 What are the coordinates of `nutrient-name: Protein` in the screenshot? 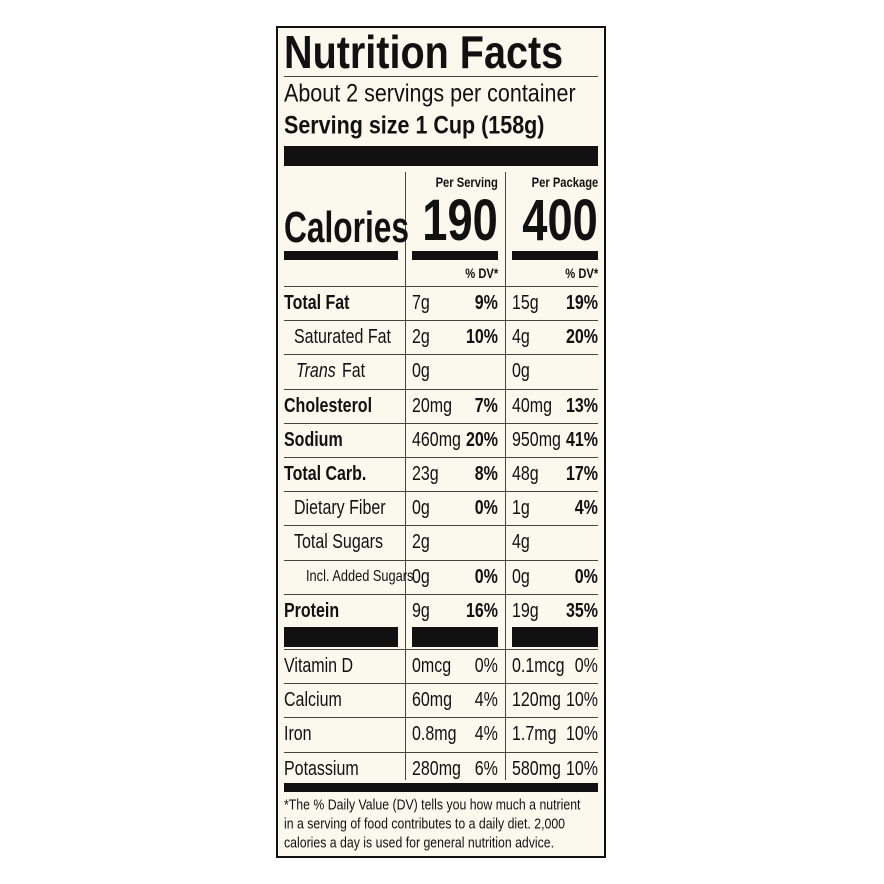 It's located at (312, 610).